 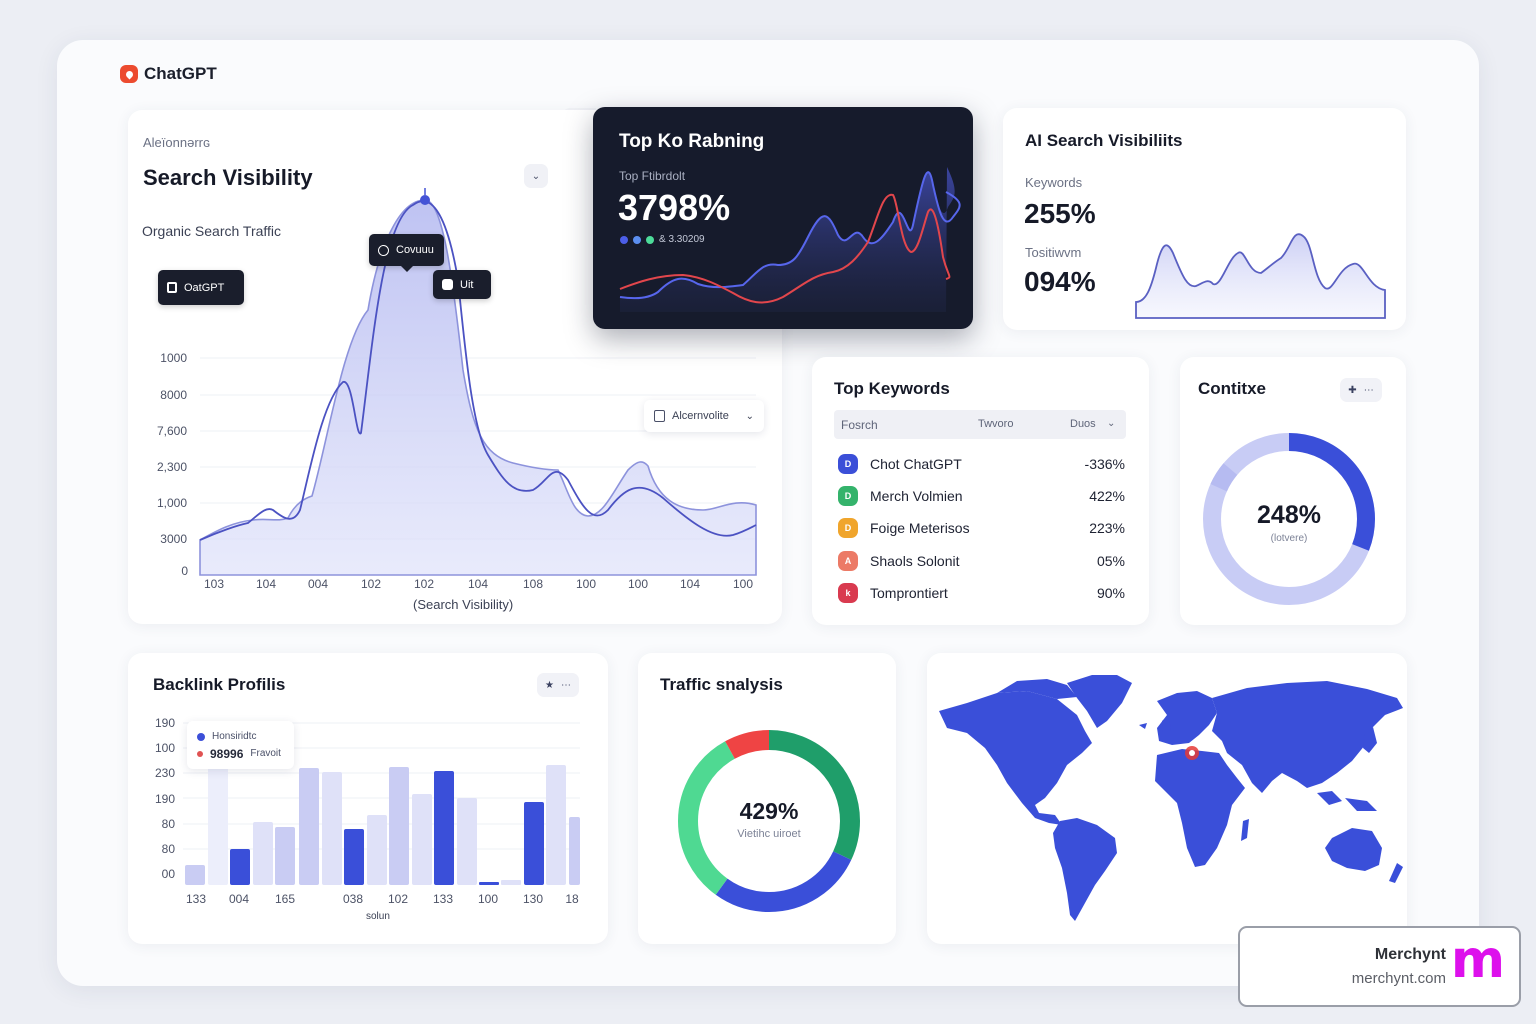 What do you see at coordinates (859, 425) in the screenshot?
I see `column-header: Fosrch` at bounding box center [859, 425].